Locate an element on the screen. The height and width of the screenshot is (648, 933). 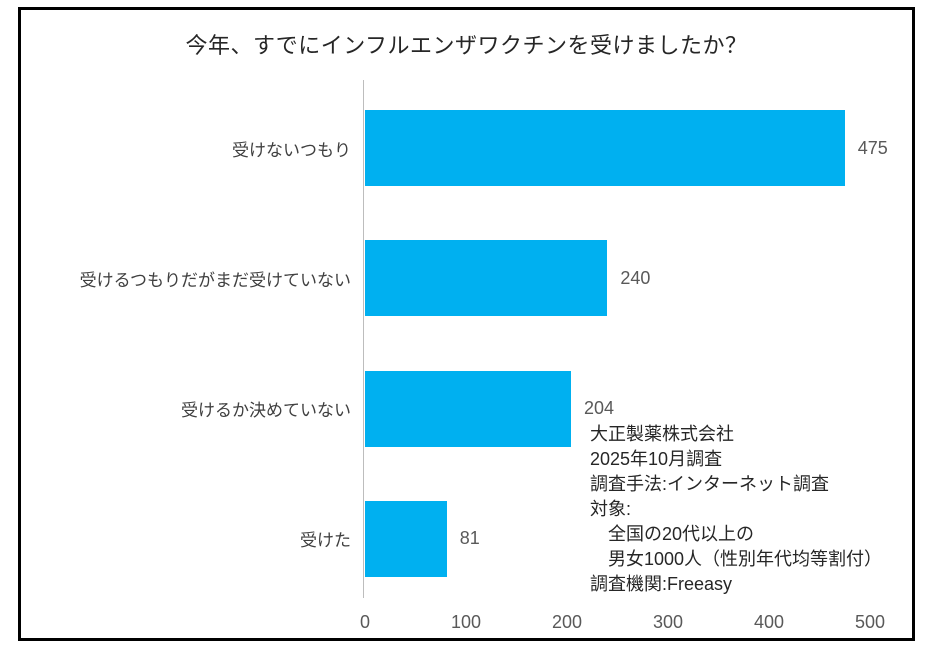
category-label: 受けた is located at coordinates (325, 541).